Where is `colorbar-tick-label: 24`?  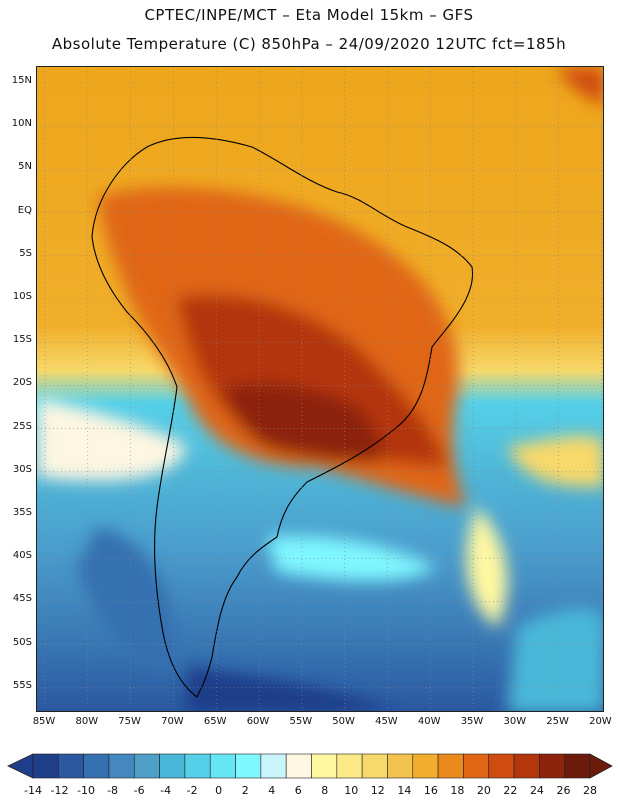 colorbar-tick-label: 24 is located at coordinates (536, 790).